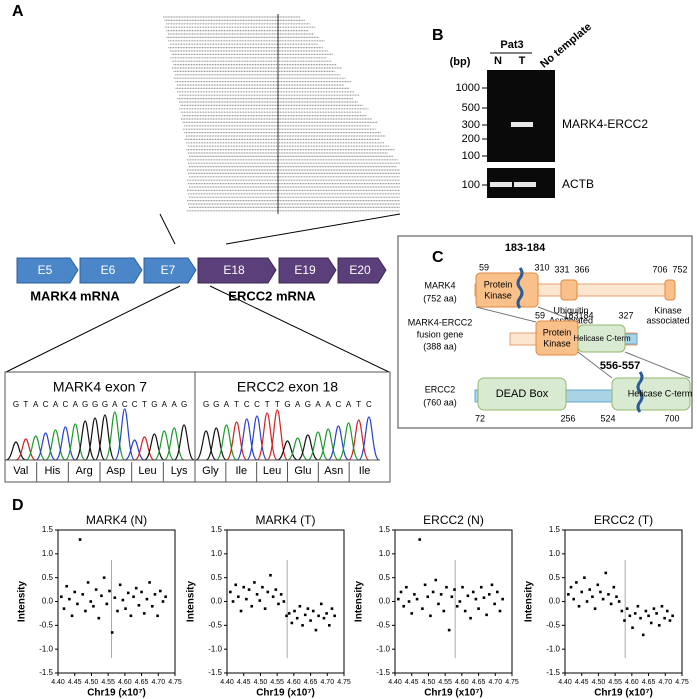 Image resolution: width=697 pixels, height=699 pixels. I want to click on marker-label: 100, so click(471, 156).